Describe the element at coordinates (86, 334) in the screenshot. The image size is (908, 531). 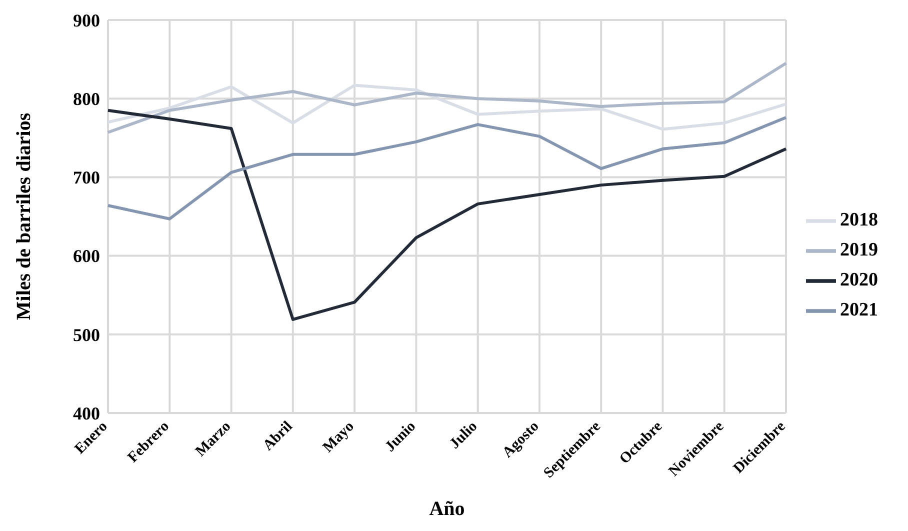
I see `y-tick-label: 500` at that location.